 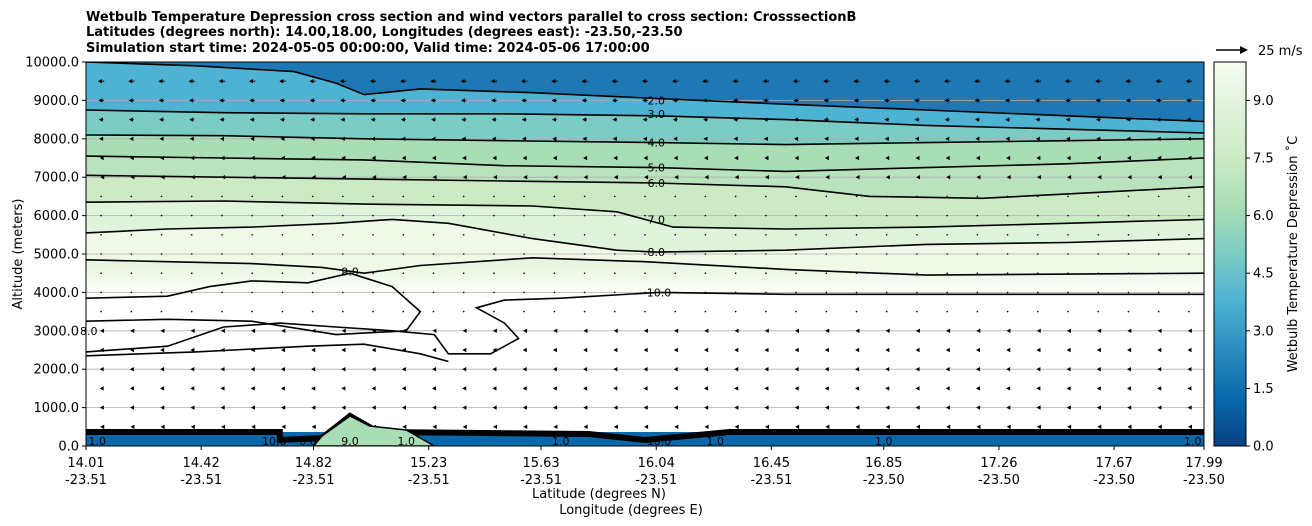 What do you see at coordinates (57, 408) in the screenshot?
I see `y-tick-label: 1000.0` at bounding box center [57, 408].